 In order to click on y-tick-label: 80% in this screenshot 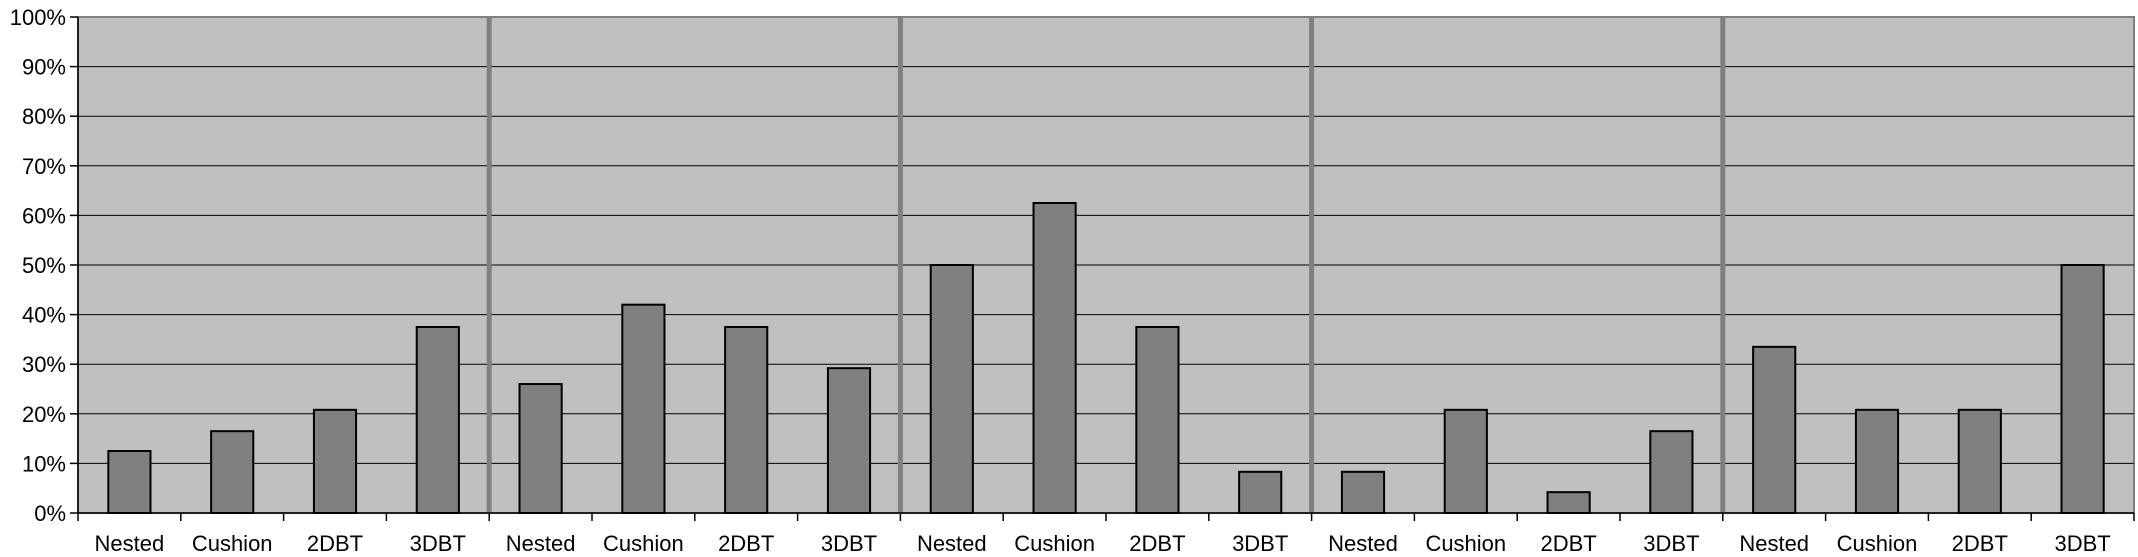, I will do `click(44, 116)`.